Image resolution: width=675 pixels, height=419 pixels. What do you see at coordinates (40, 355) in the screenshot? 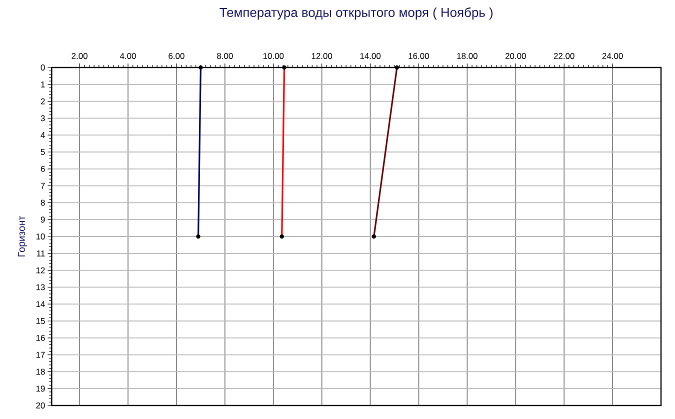
I see `y-tick-label: 17` at bounding box center [40, 355].